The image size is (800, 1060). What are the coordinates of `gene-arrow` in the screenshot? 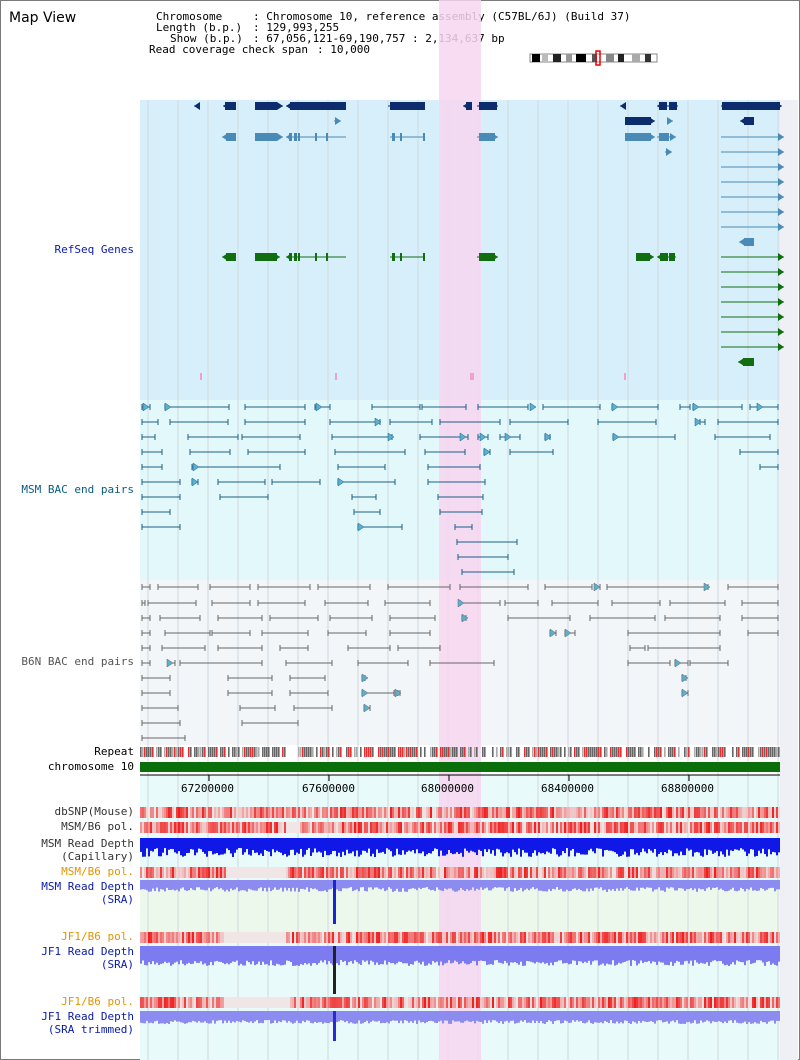 It's located at (743, 121).